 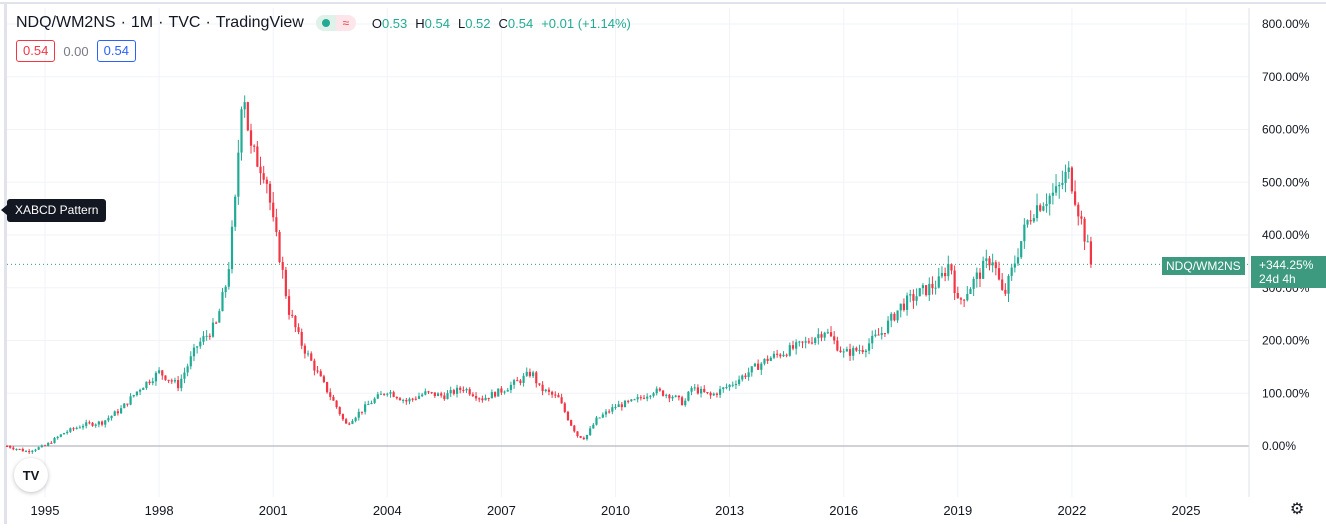 I want to click on wave-icon: ≈, so click(x=345, y=23).